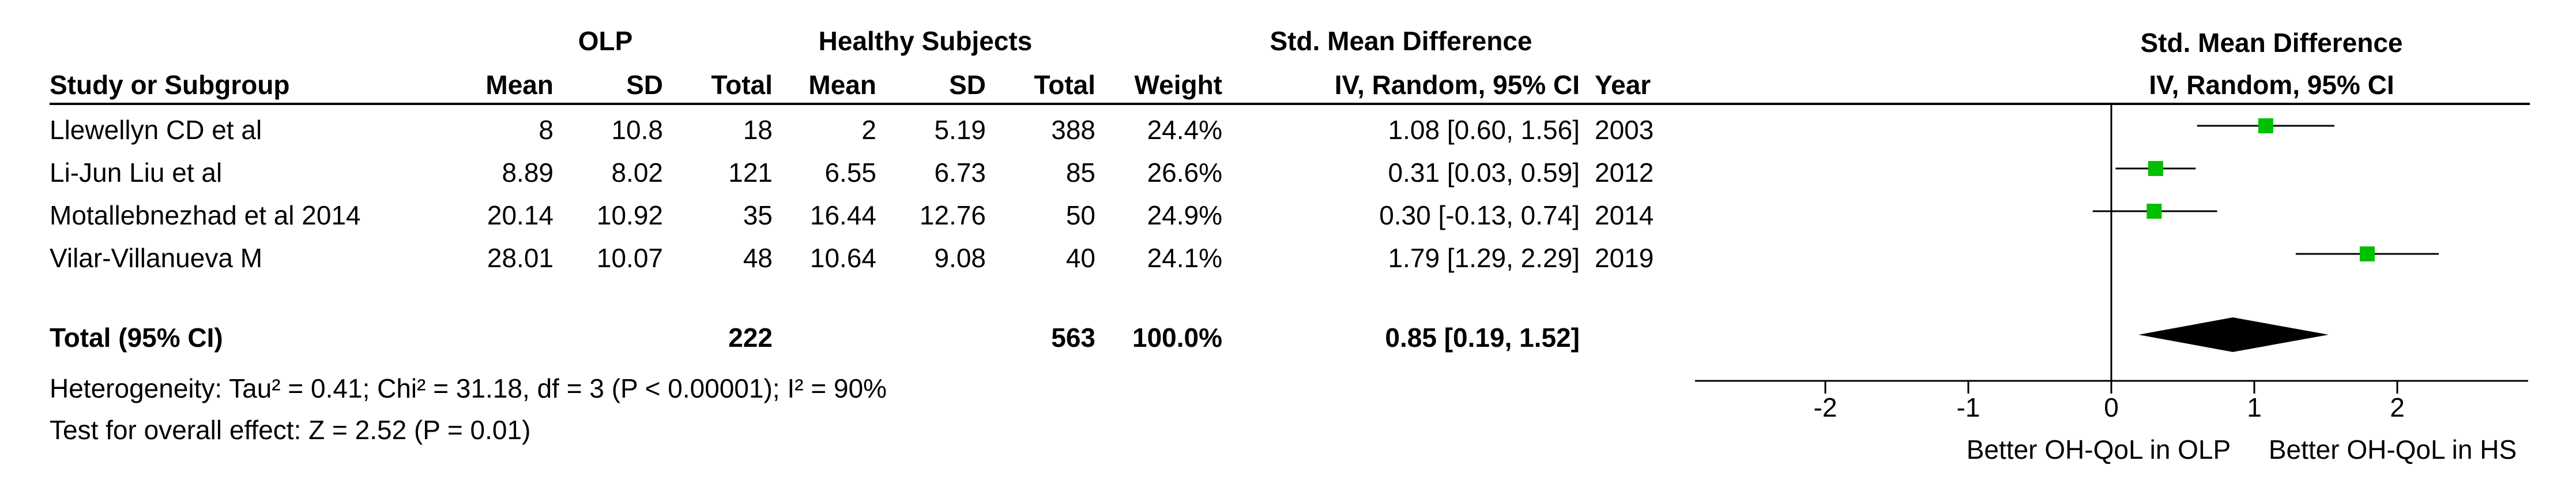 The width and height of the screenshot is (2576, 483). What do you see at coordinates (1064, 85) in the screenshot?
I see `col-total-hs: Total` at bounding box center [1064, 85].